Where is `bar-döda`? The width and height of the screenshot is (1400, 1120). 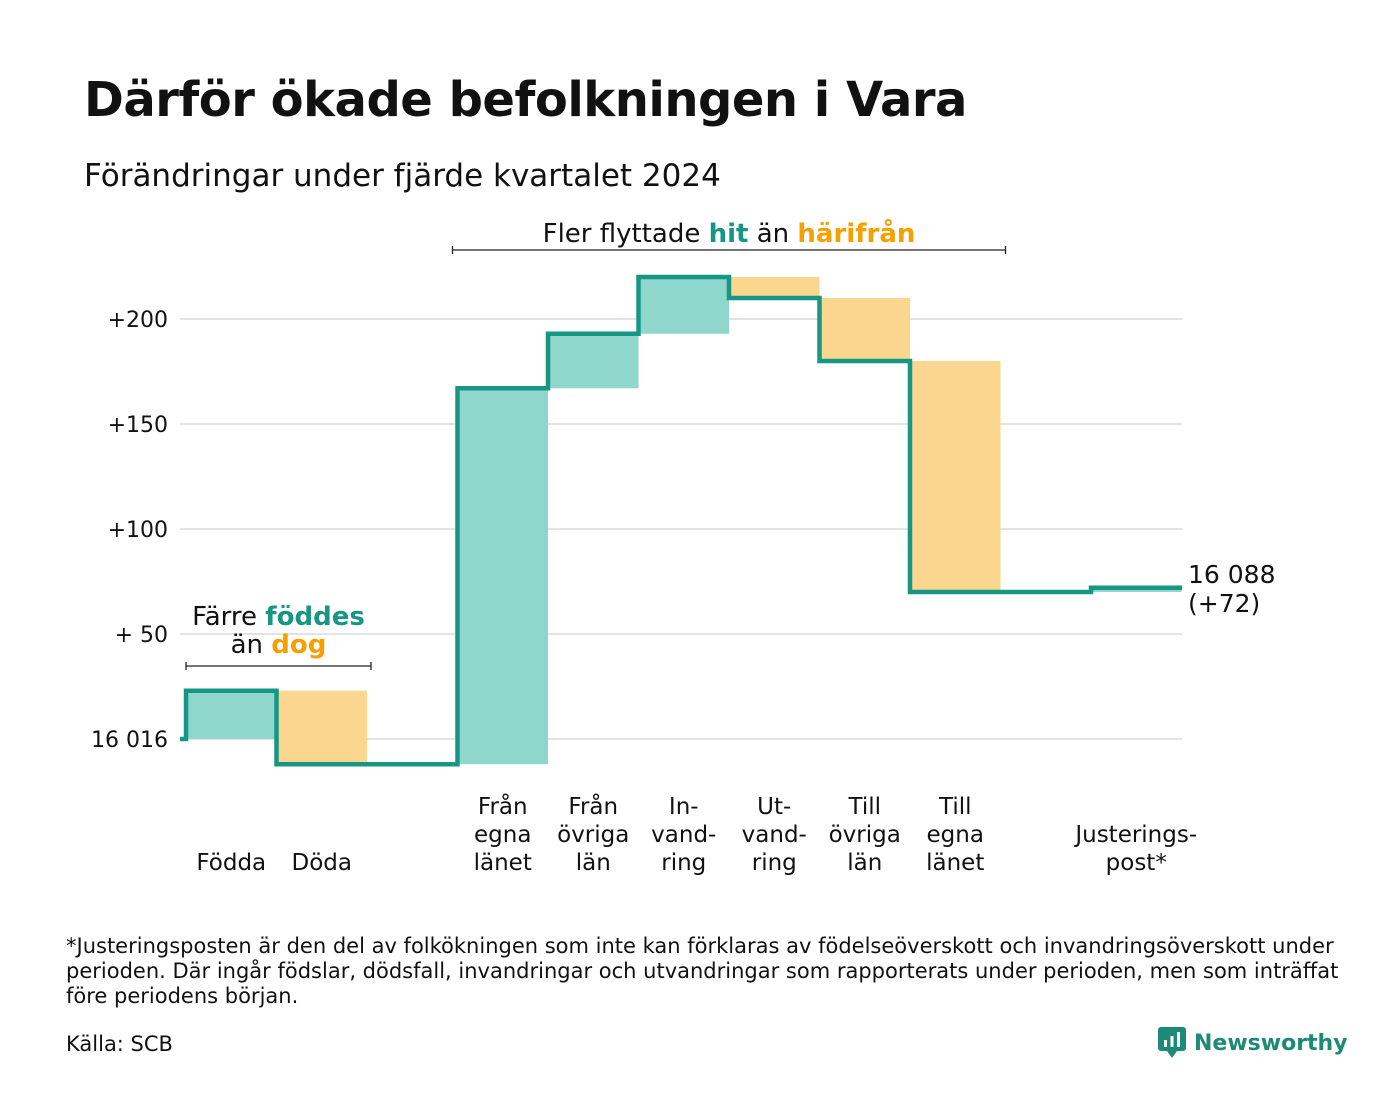 bar-döda is located at coordinates (322, 727).